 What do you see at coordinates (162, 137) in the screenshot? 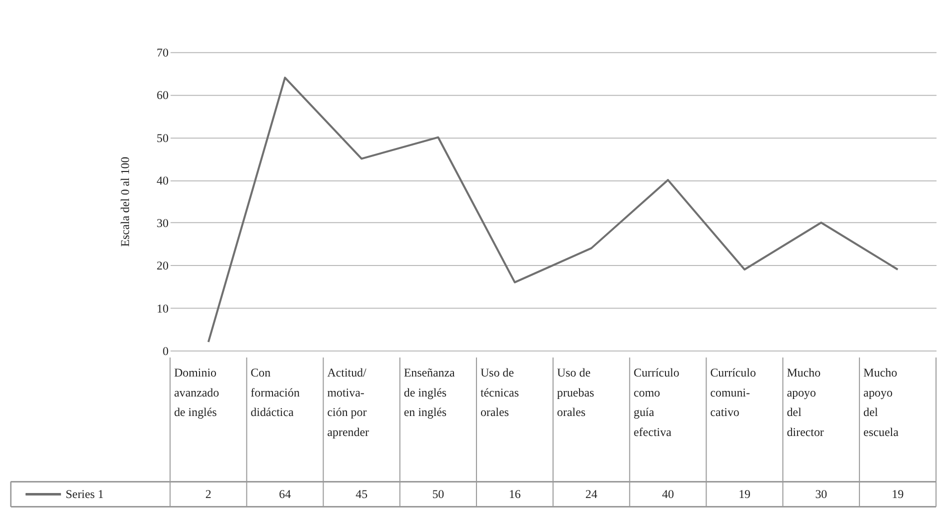
I see `y-tick-label: 50` at bounding box center [162, 137].